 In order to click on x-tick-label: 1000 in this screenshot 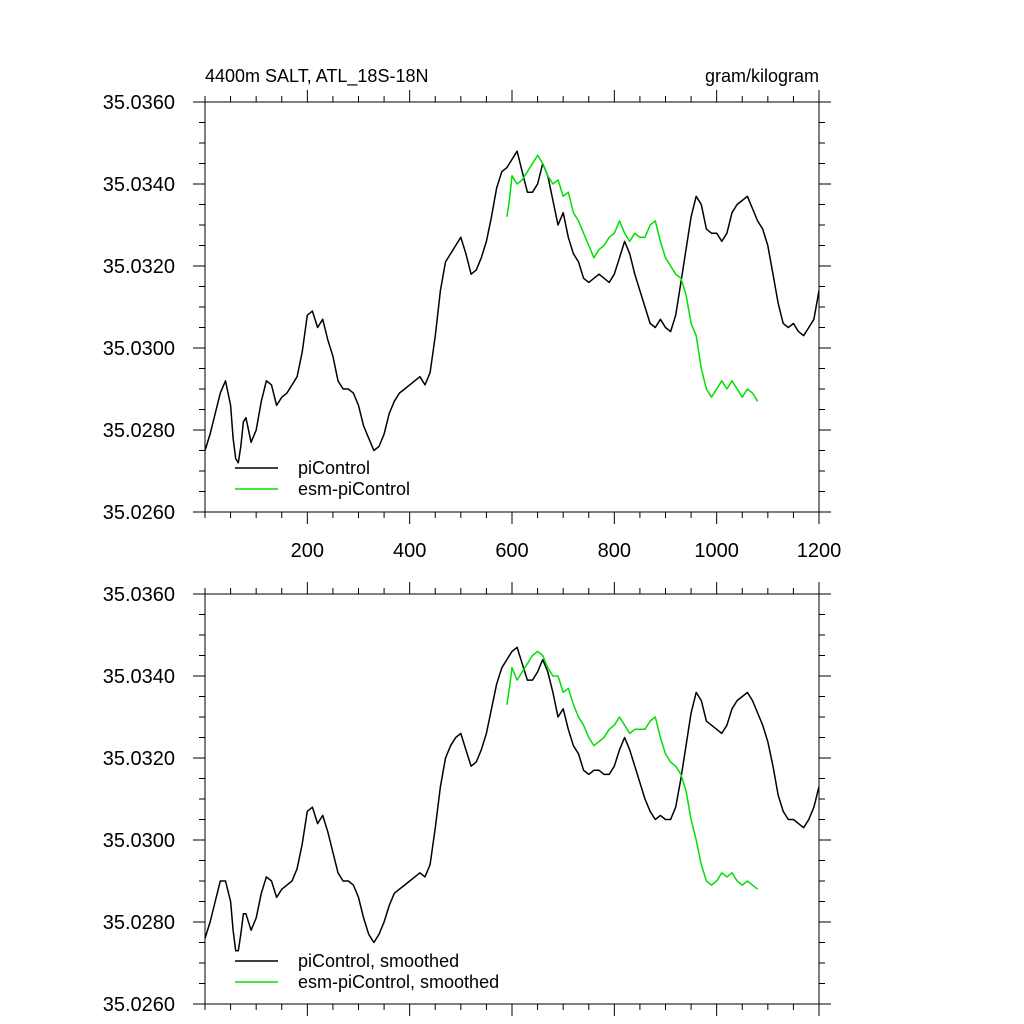, I will do `click(716, 551)`.